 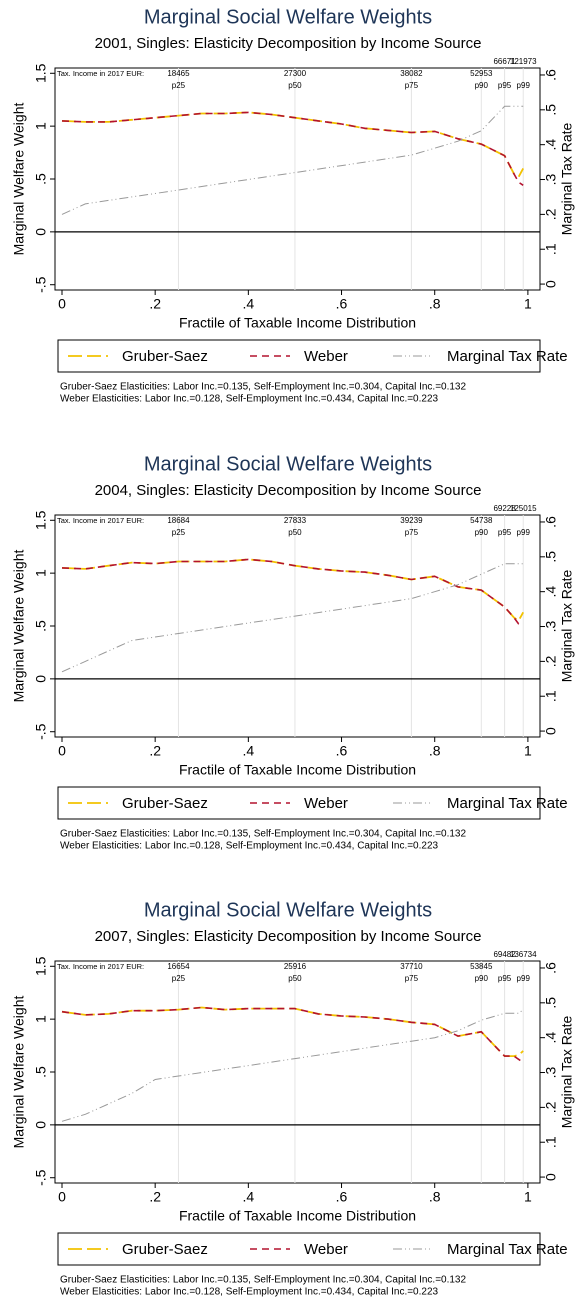 I want to click on chart-title: Marginal Social Welfare Weights, so click(x=288, y=910).